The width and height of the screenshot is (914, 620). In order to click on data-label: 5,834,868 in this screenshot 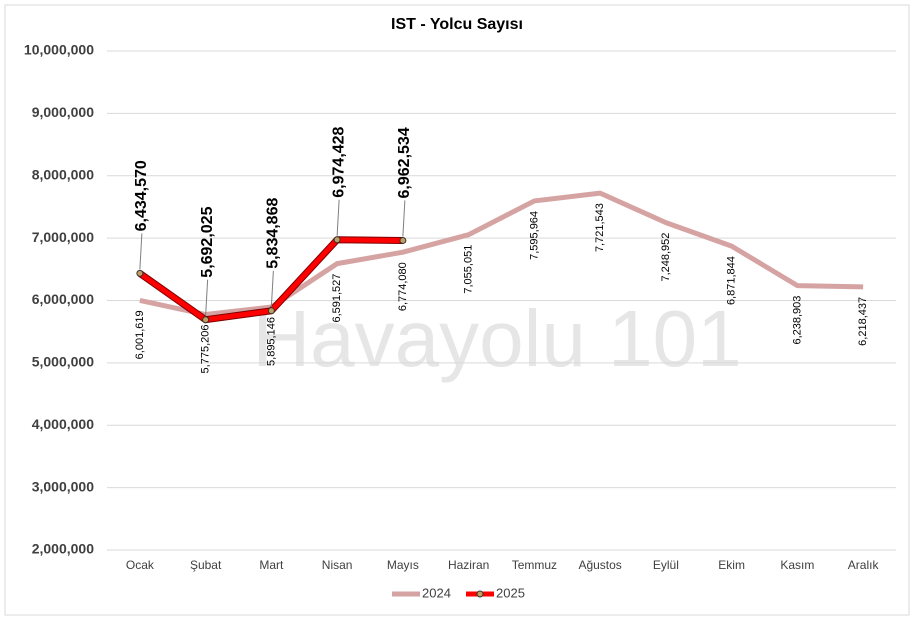, I will do `click(273, 233)`.